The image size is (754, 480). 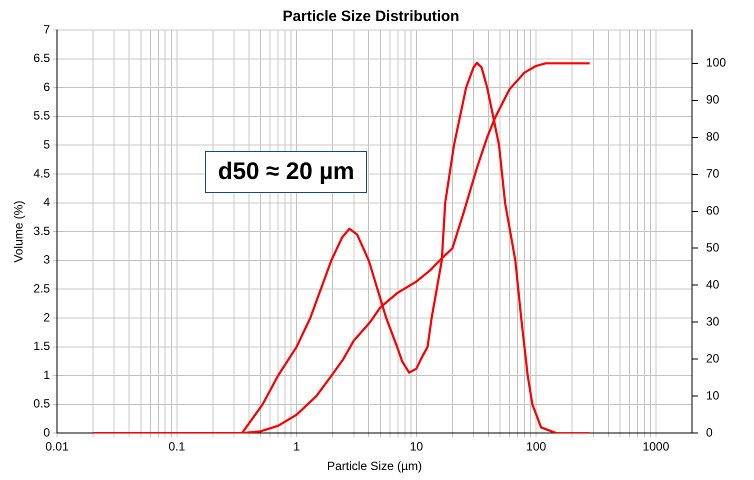 I want to click on y-tick-label: 5, so click(x=46, y=145).